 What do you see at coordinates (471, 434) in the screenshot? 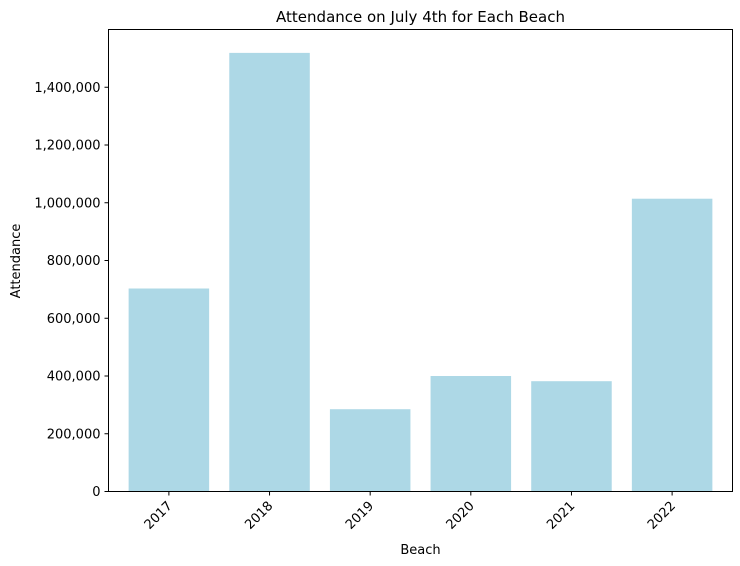
I see `bar-2020` at bounding box center [471, 434].